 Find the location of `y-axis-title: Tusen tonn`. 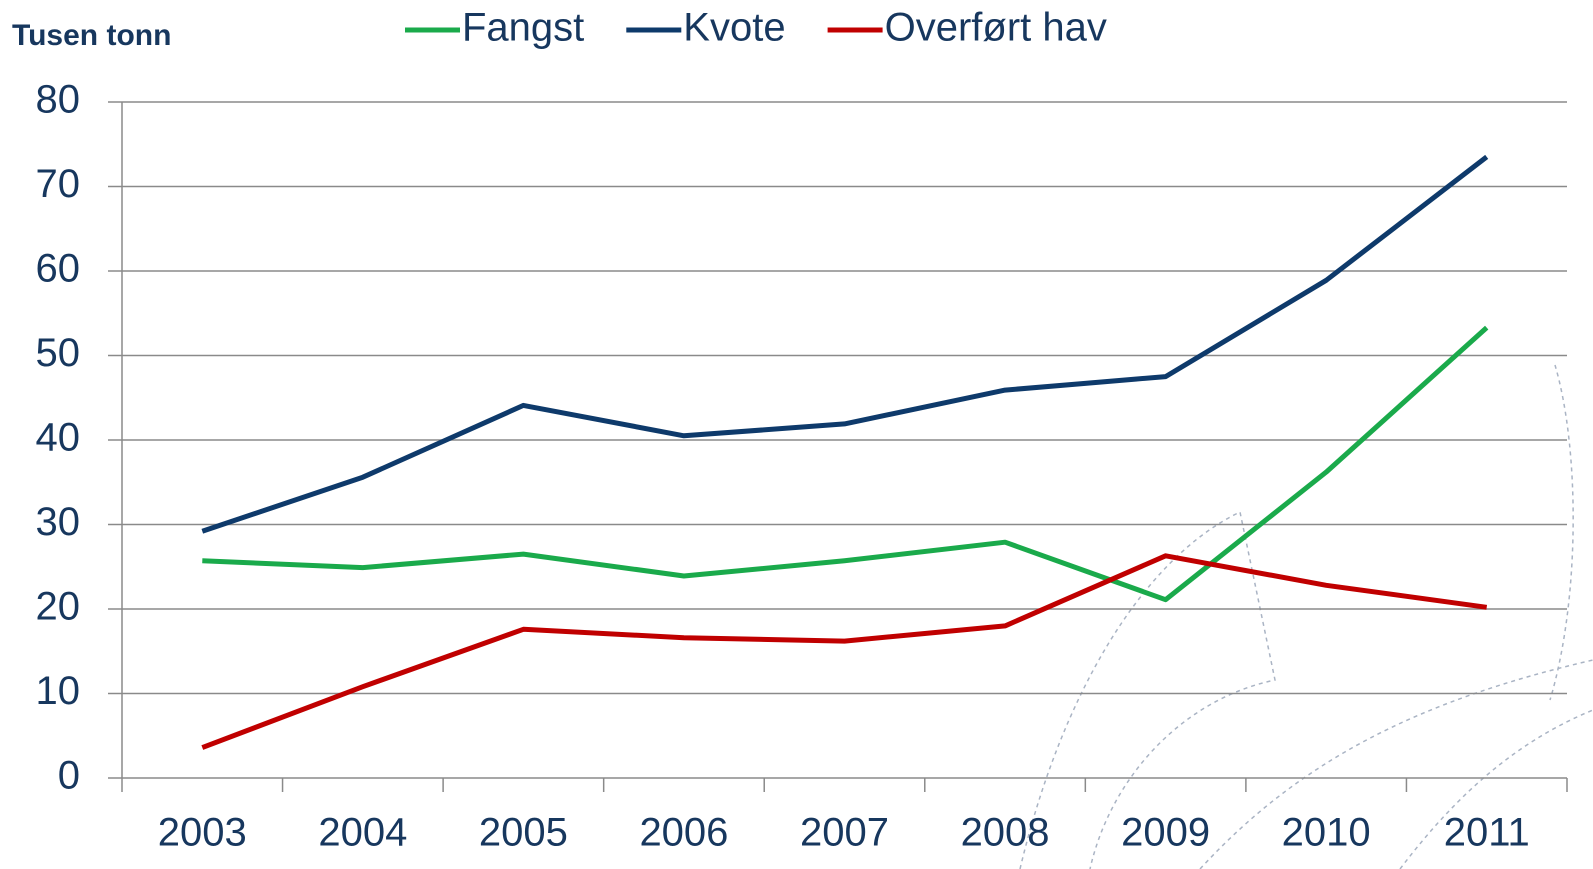

y-axis-title: Tusen tonn is located at coordinates (91, 35).